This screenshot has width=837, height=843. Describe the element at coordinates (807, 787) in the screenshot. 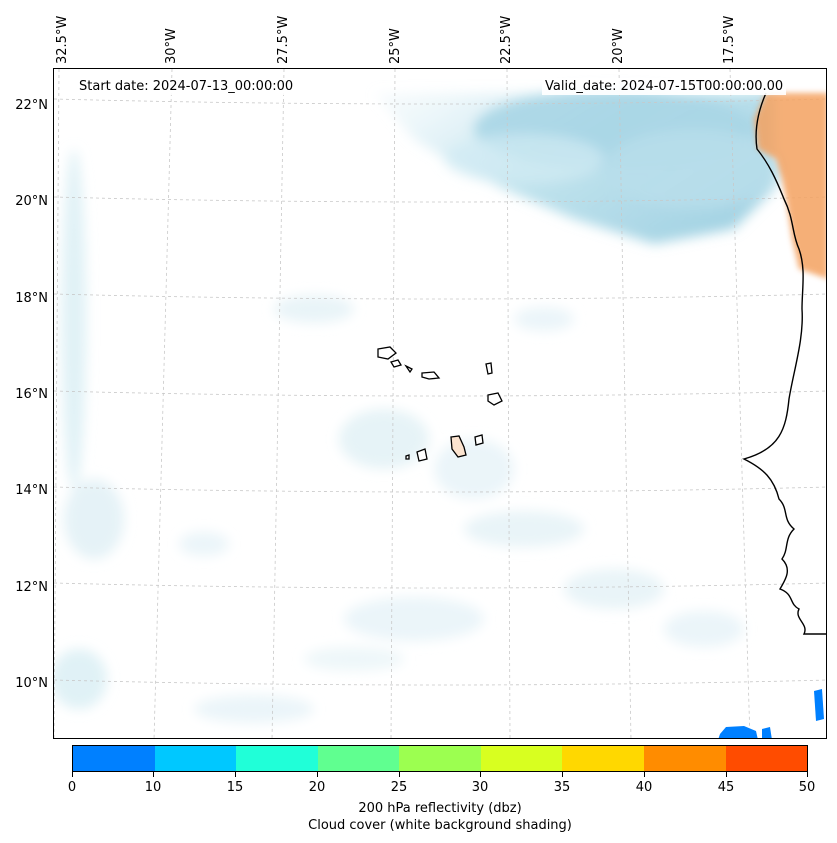

I see `colorbar-tick-50: 50` at that location.